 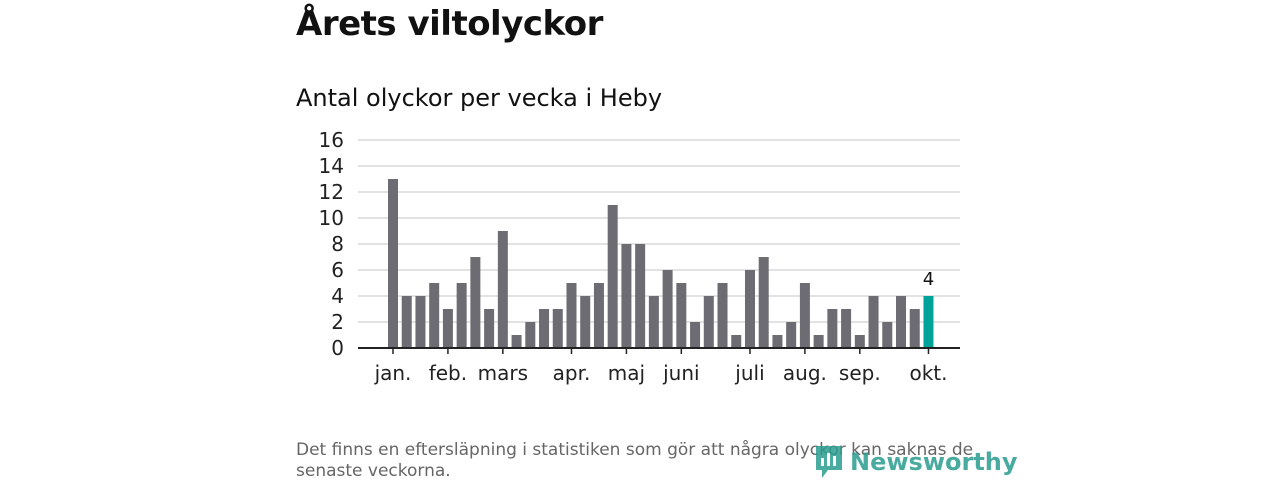 I want to click on y-tick-label: 14, so click(x=331, y=166).